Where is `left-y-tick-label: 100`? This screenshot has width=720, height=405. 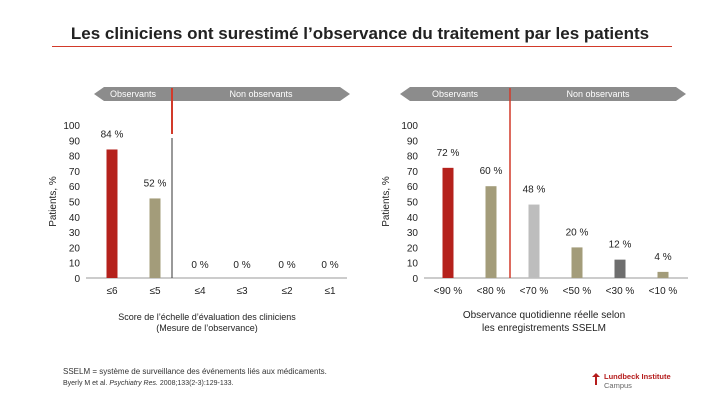
left-y-tick-label: 100 is located at coordinates (71, 126).